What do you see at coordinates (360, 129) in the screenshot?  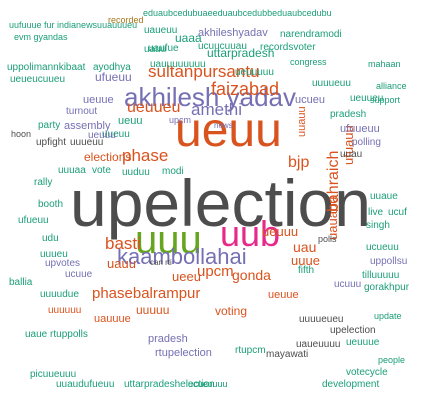 I see `cloud-word: ufuueuu` at bounding box center [360, 129].